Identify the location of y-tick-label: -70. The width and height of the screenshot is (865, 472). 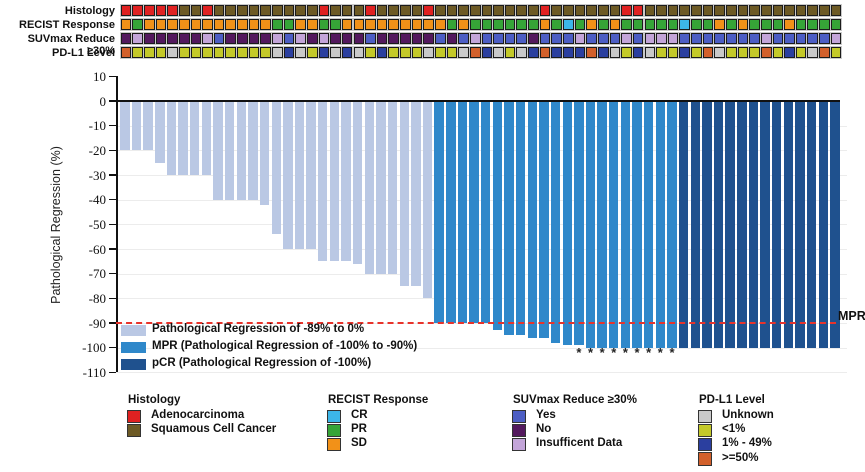
(97, 274).